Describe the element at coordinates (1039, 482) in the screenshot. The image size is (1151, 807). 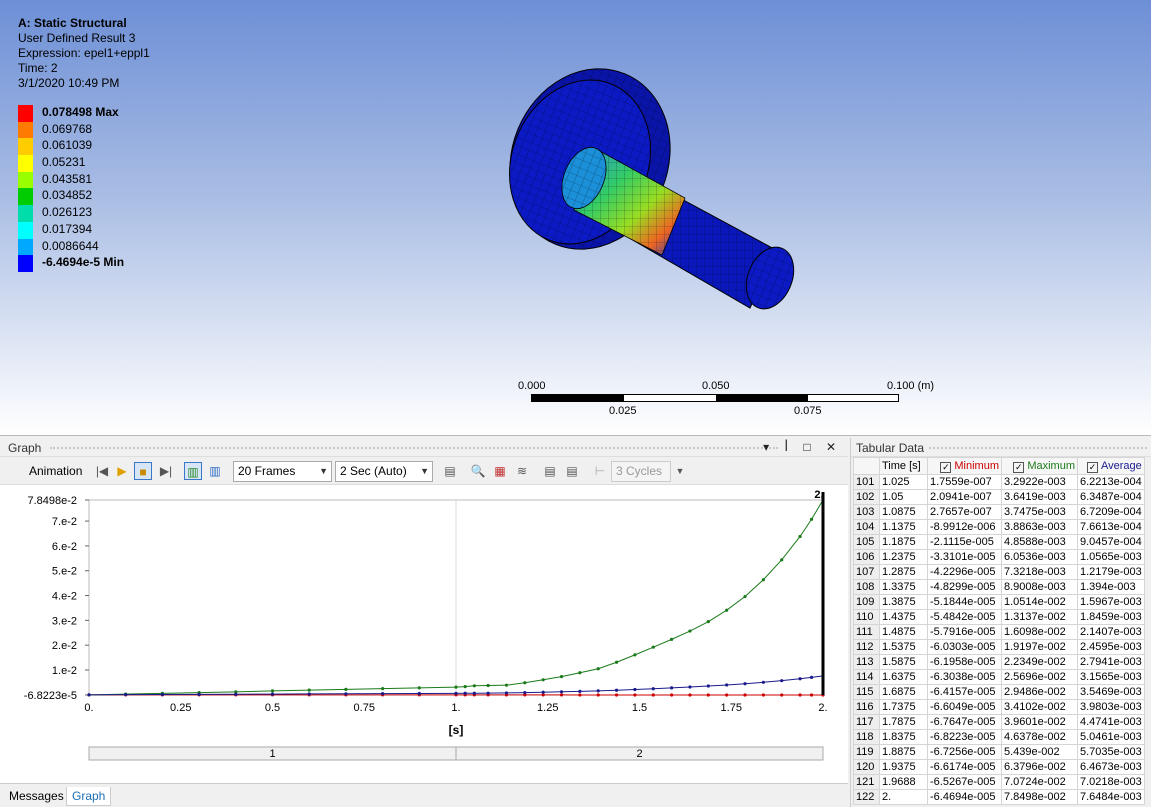
I see `maximum-cell: 3.2922e-003` at that location.